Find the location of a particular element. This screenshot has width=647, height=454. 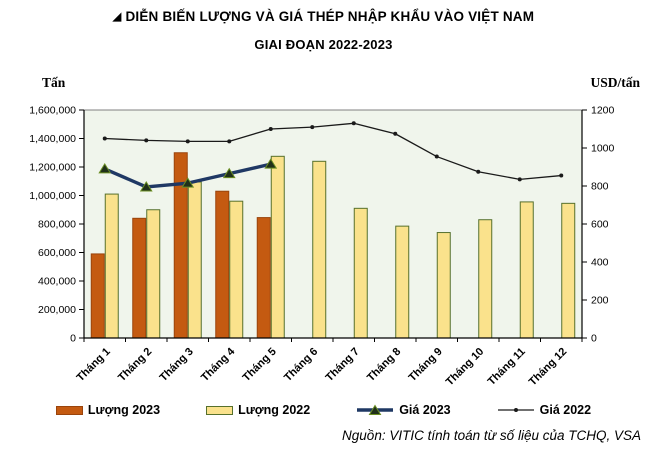

right-axis-tick-label: 400 is located at coordinates (600, 263).